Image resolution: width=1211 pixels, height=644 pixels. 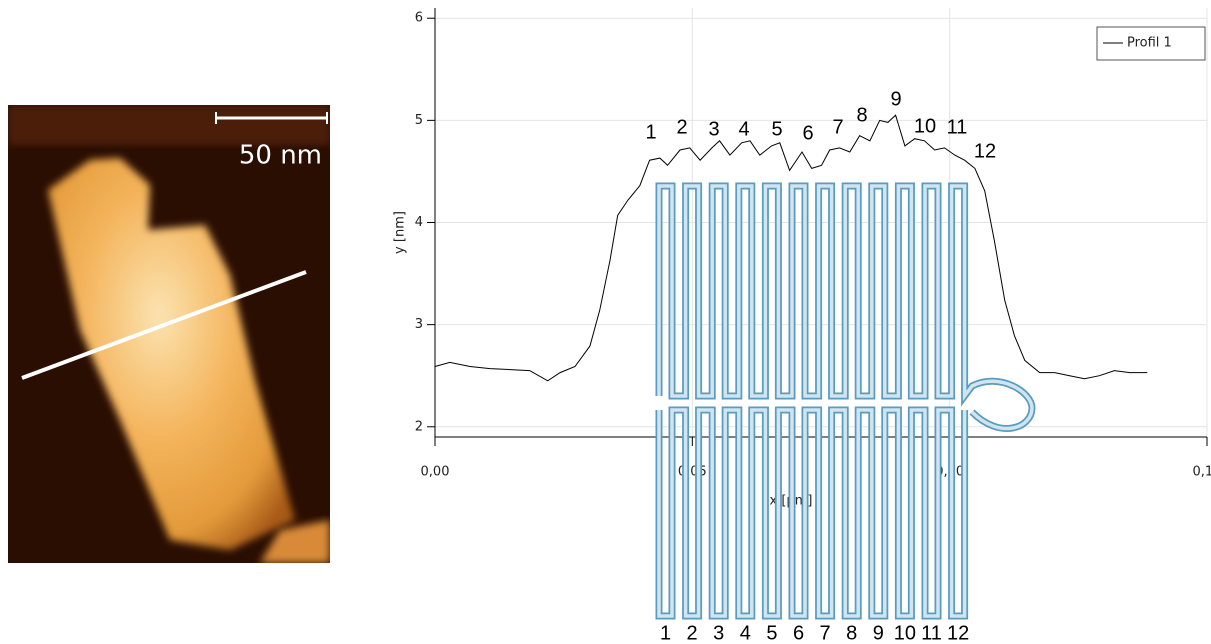 I want to click on strand-outline, so click(x=812, y=513).